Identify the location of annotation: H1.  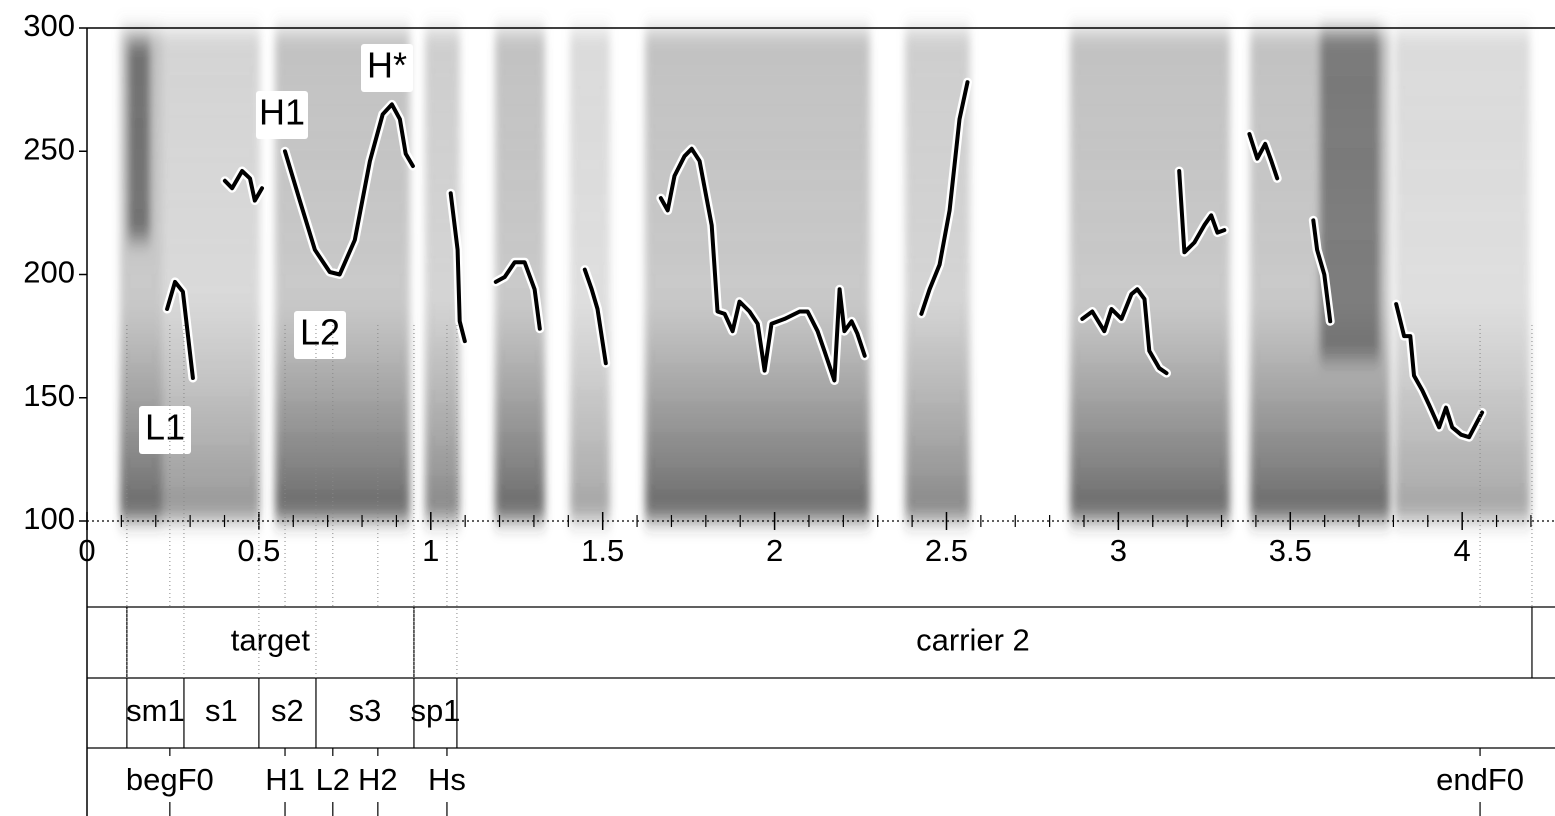
(282, 112).